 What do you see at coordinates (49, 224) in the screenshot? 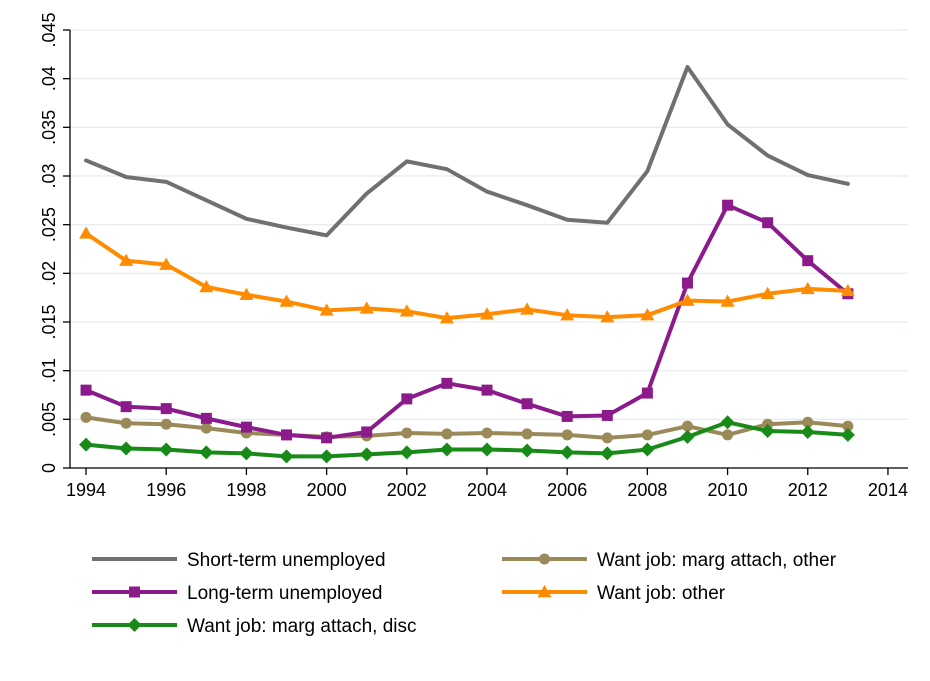
I see `y-tick-label: .025` at bounding box center [49, 224].